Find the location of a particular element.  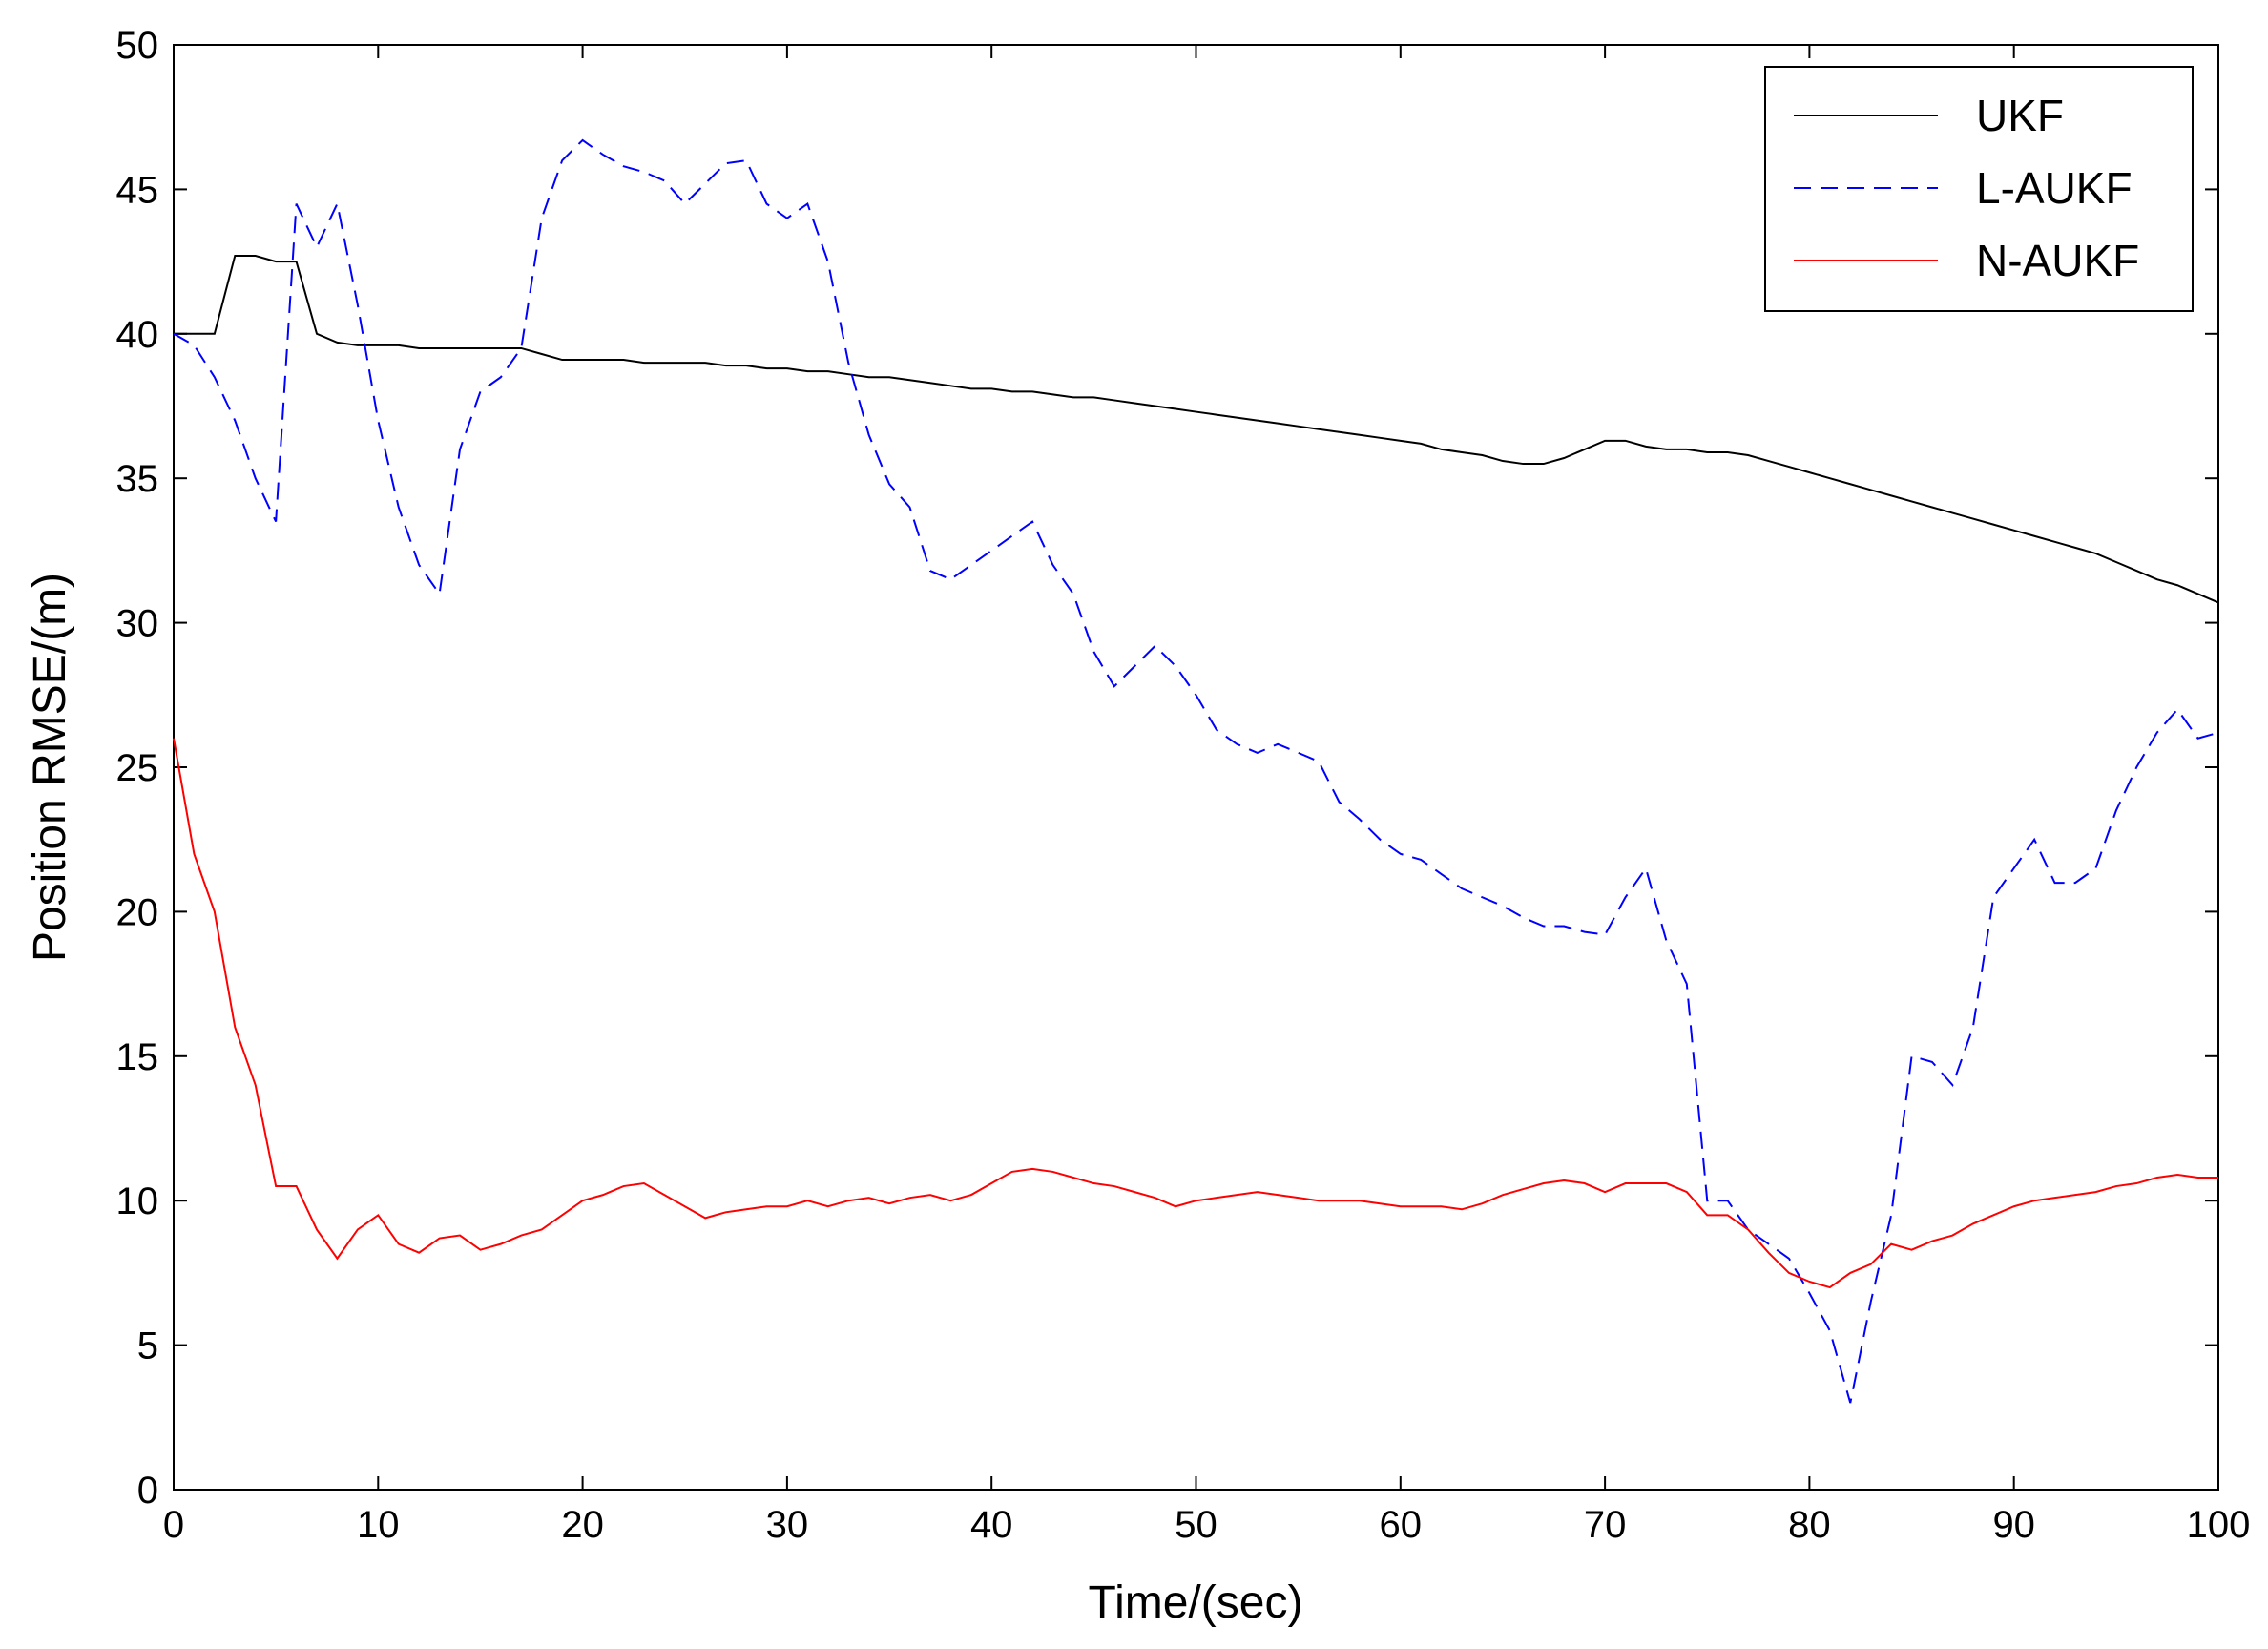

x-tick-label: 90 is located at coordinates (2013, 1525).